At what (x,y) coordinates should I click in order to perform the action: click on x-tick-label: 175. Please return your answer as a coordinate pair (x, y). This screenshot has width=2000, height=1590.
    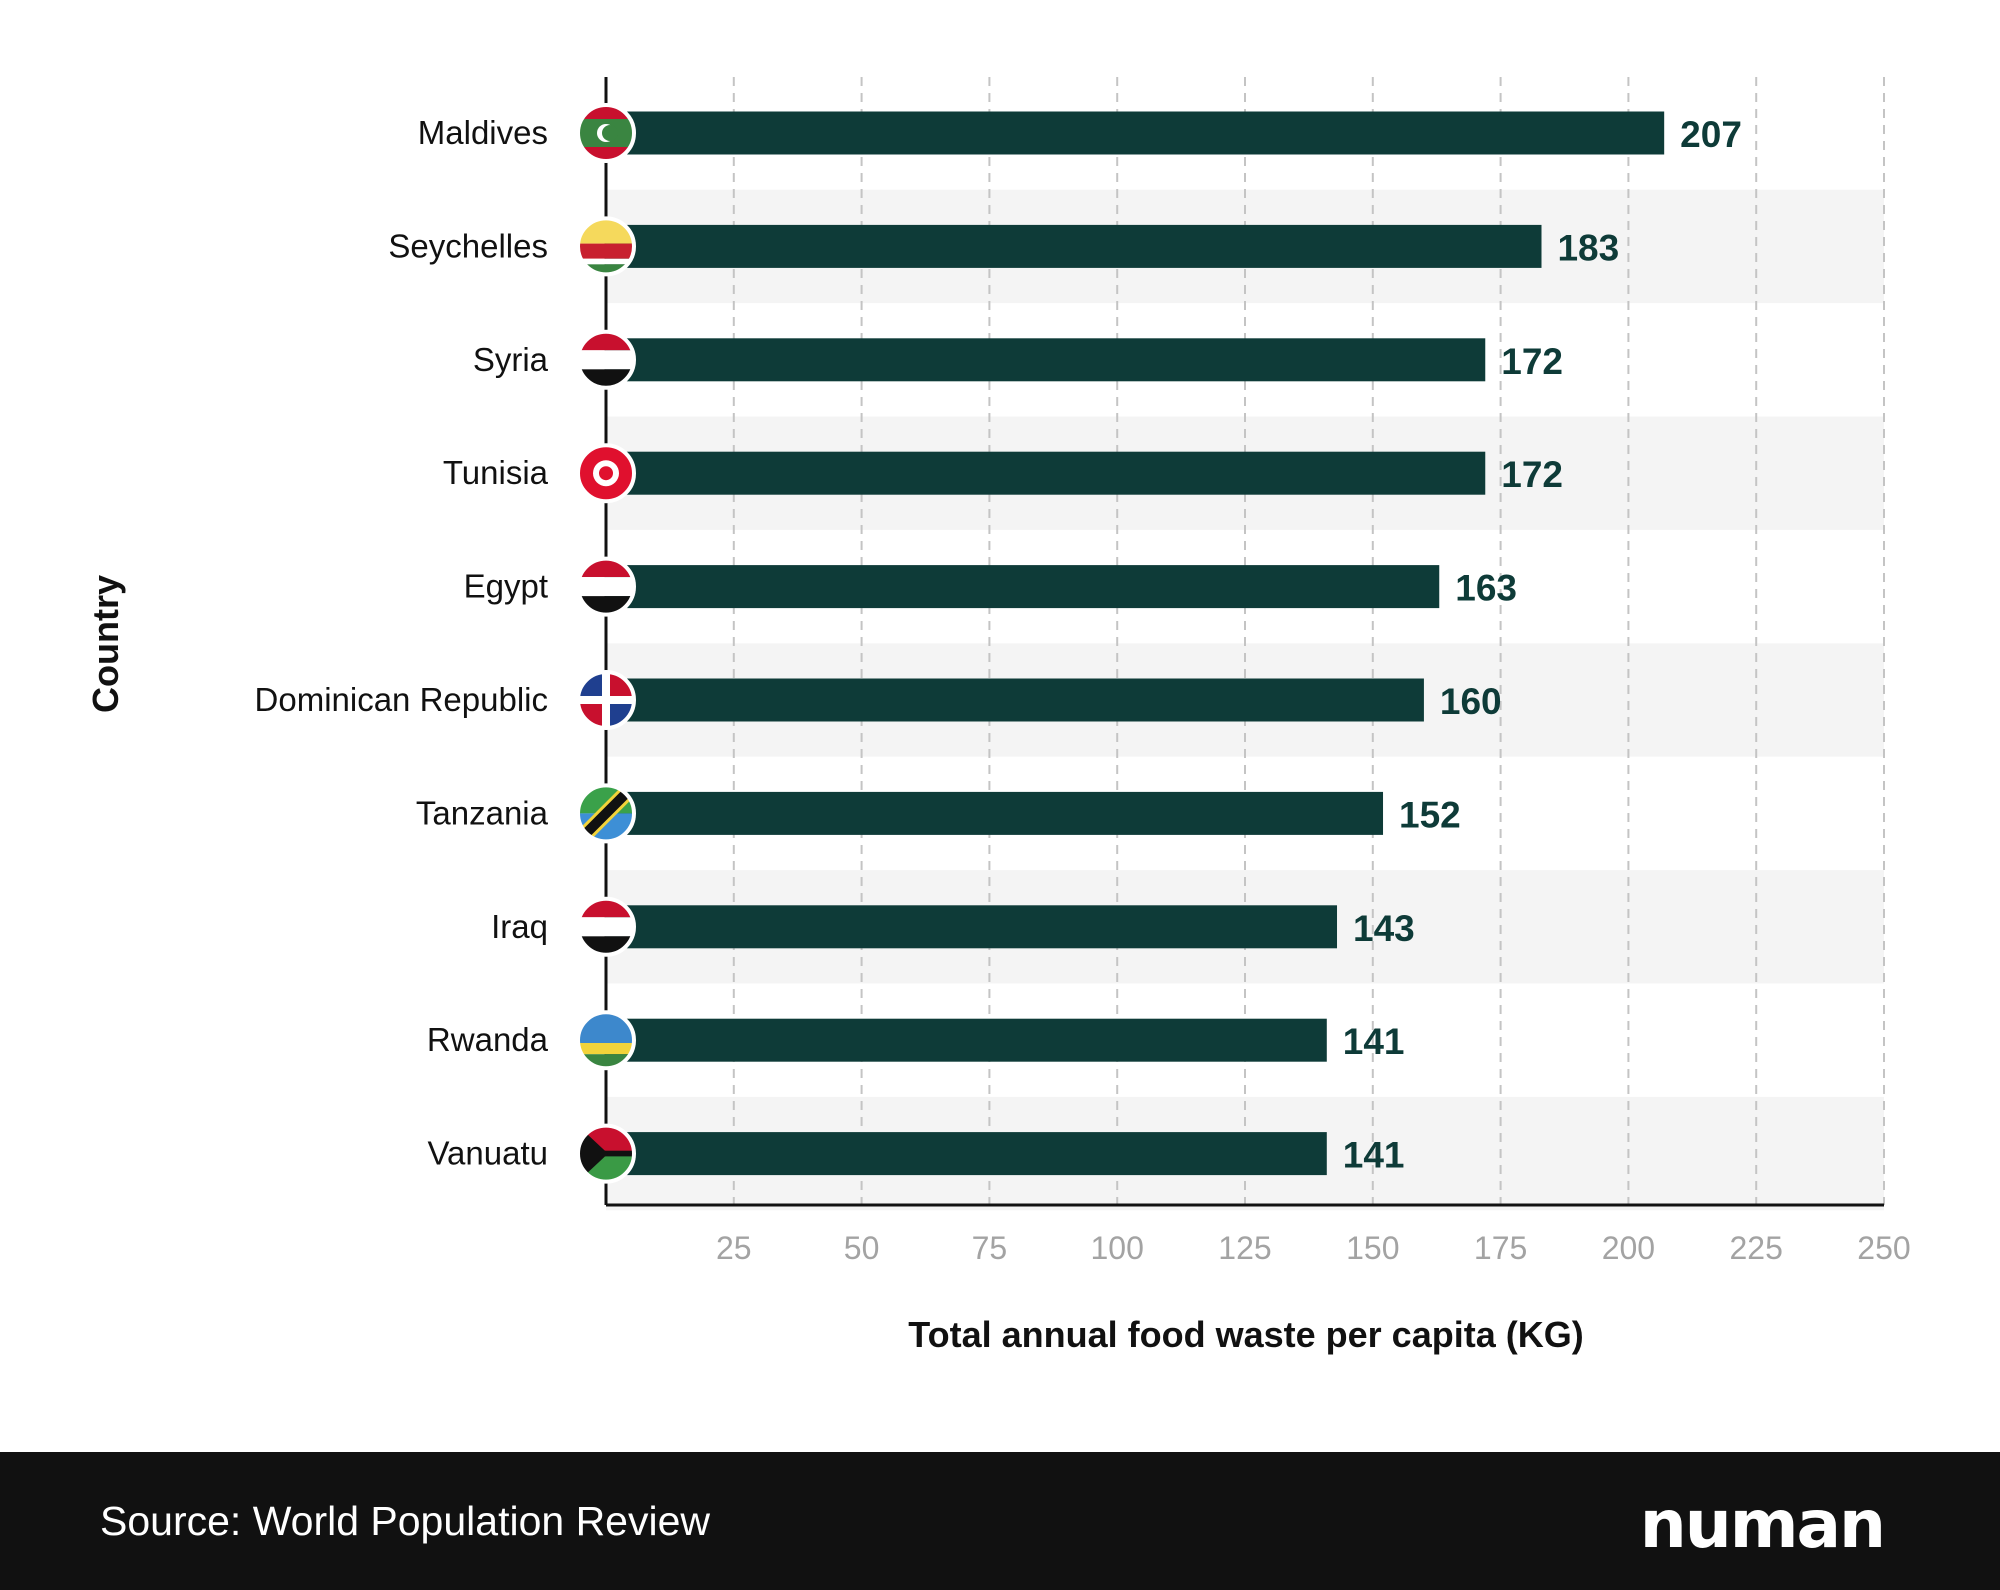
    Looking at the image, I should click on (1500, 1248).